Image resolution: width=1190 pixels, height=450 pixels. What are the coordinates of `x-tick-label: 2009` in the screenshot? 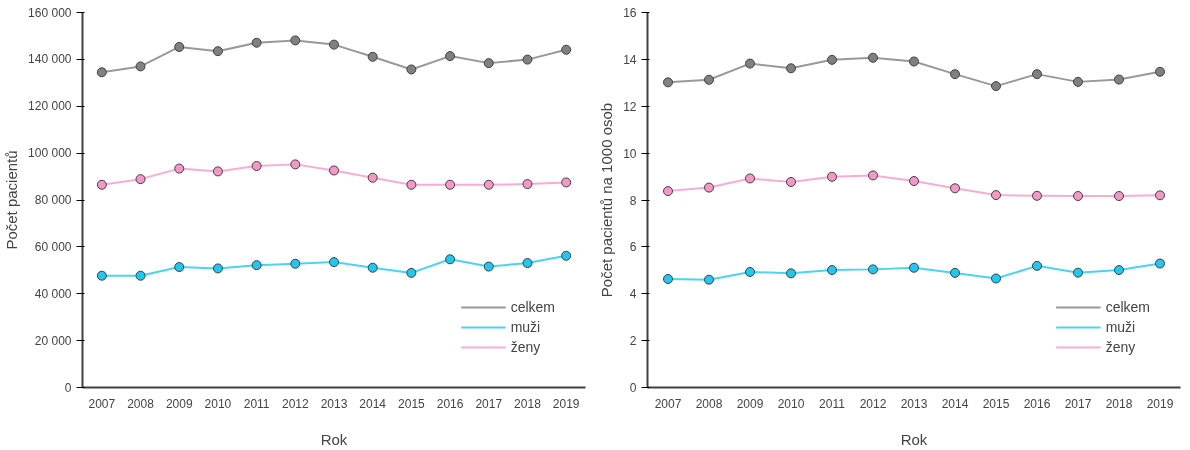 It's located at (750, 403).